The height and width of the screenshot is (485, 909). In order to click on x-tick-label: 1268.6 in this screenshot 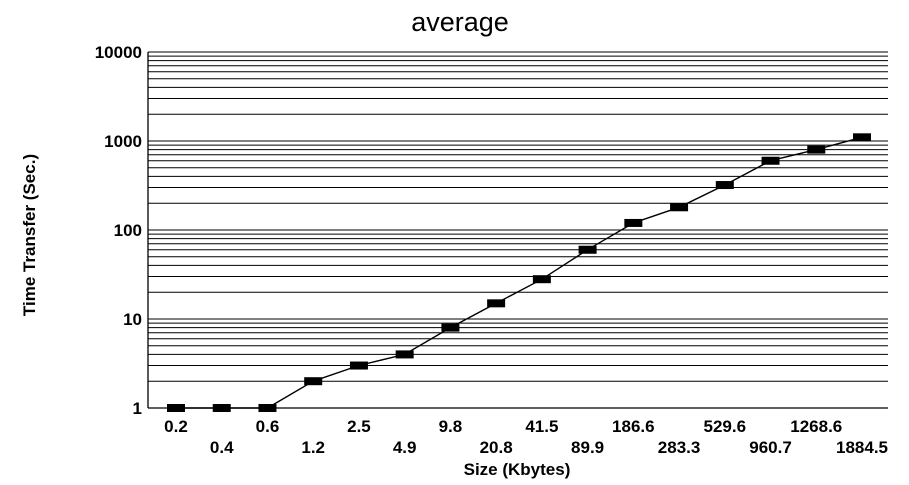, I will do `click(816, 426)`.